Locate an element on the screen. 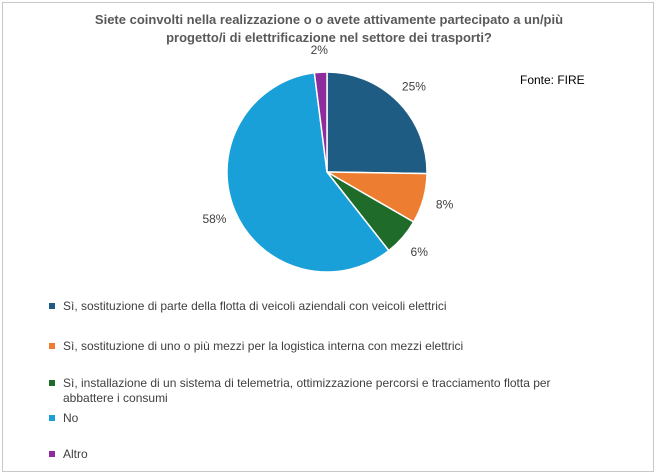  legend-label-line: Altro is located at coordinates (75, 454).